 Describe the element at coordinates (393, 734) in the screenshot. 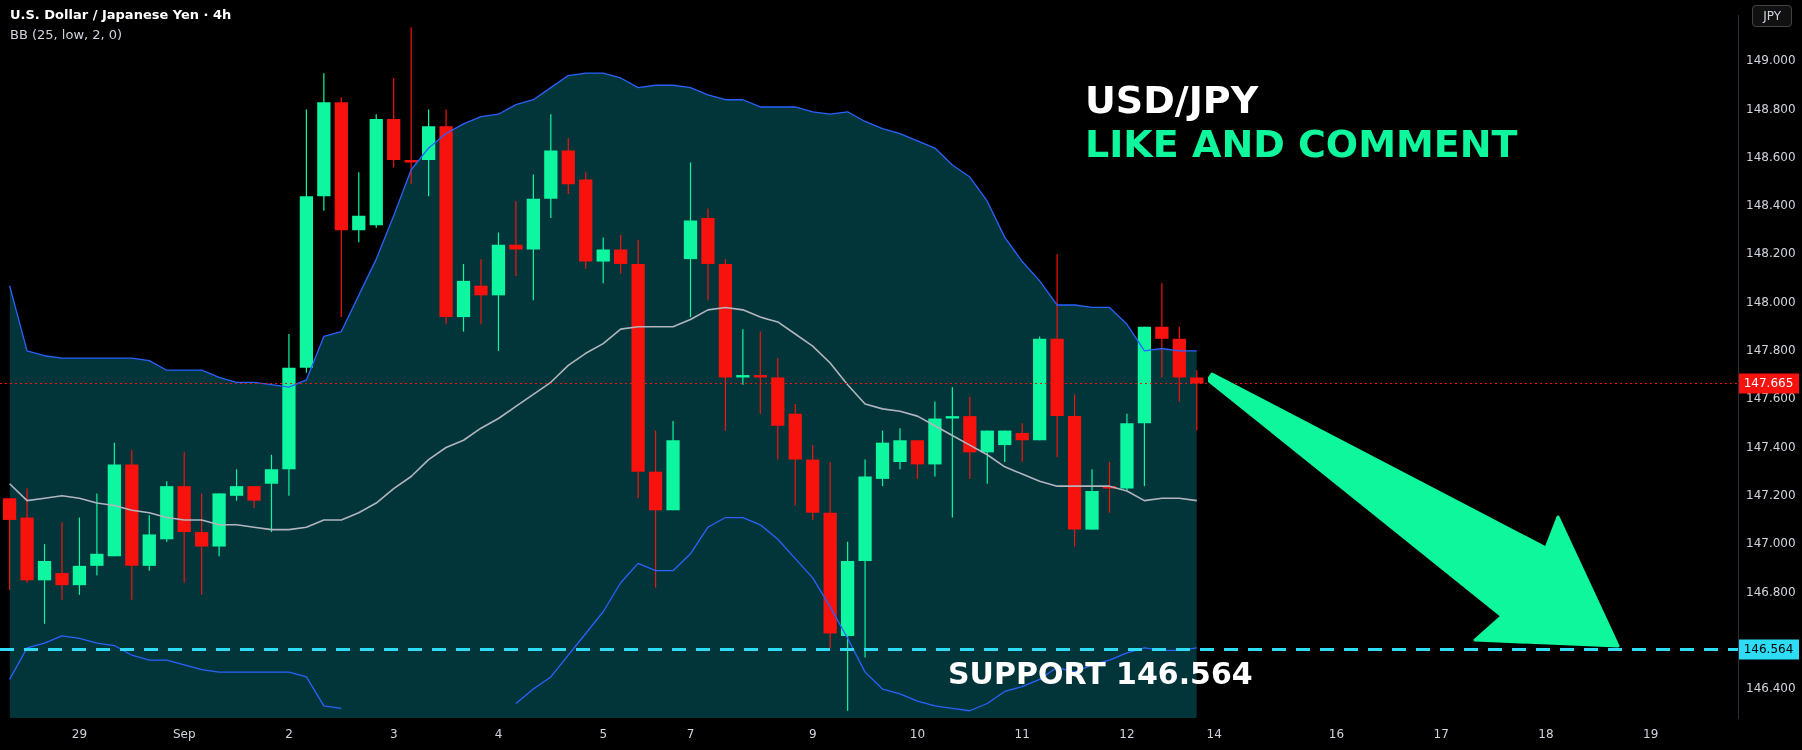

I see `x-tick-label: 3` at that location.